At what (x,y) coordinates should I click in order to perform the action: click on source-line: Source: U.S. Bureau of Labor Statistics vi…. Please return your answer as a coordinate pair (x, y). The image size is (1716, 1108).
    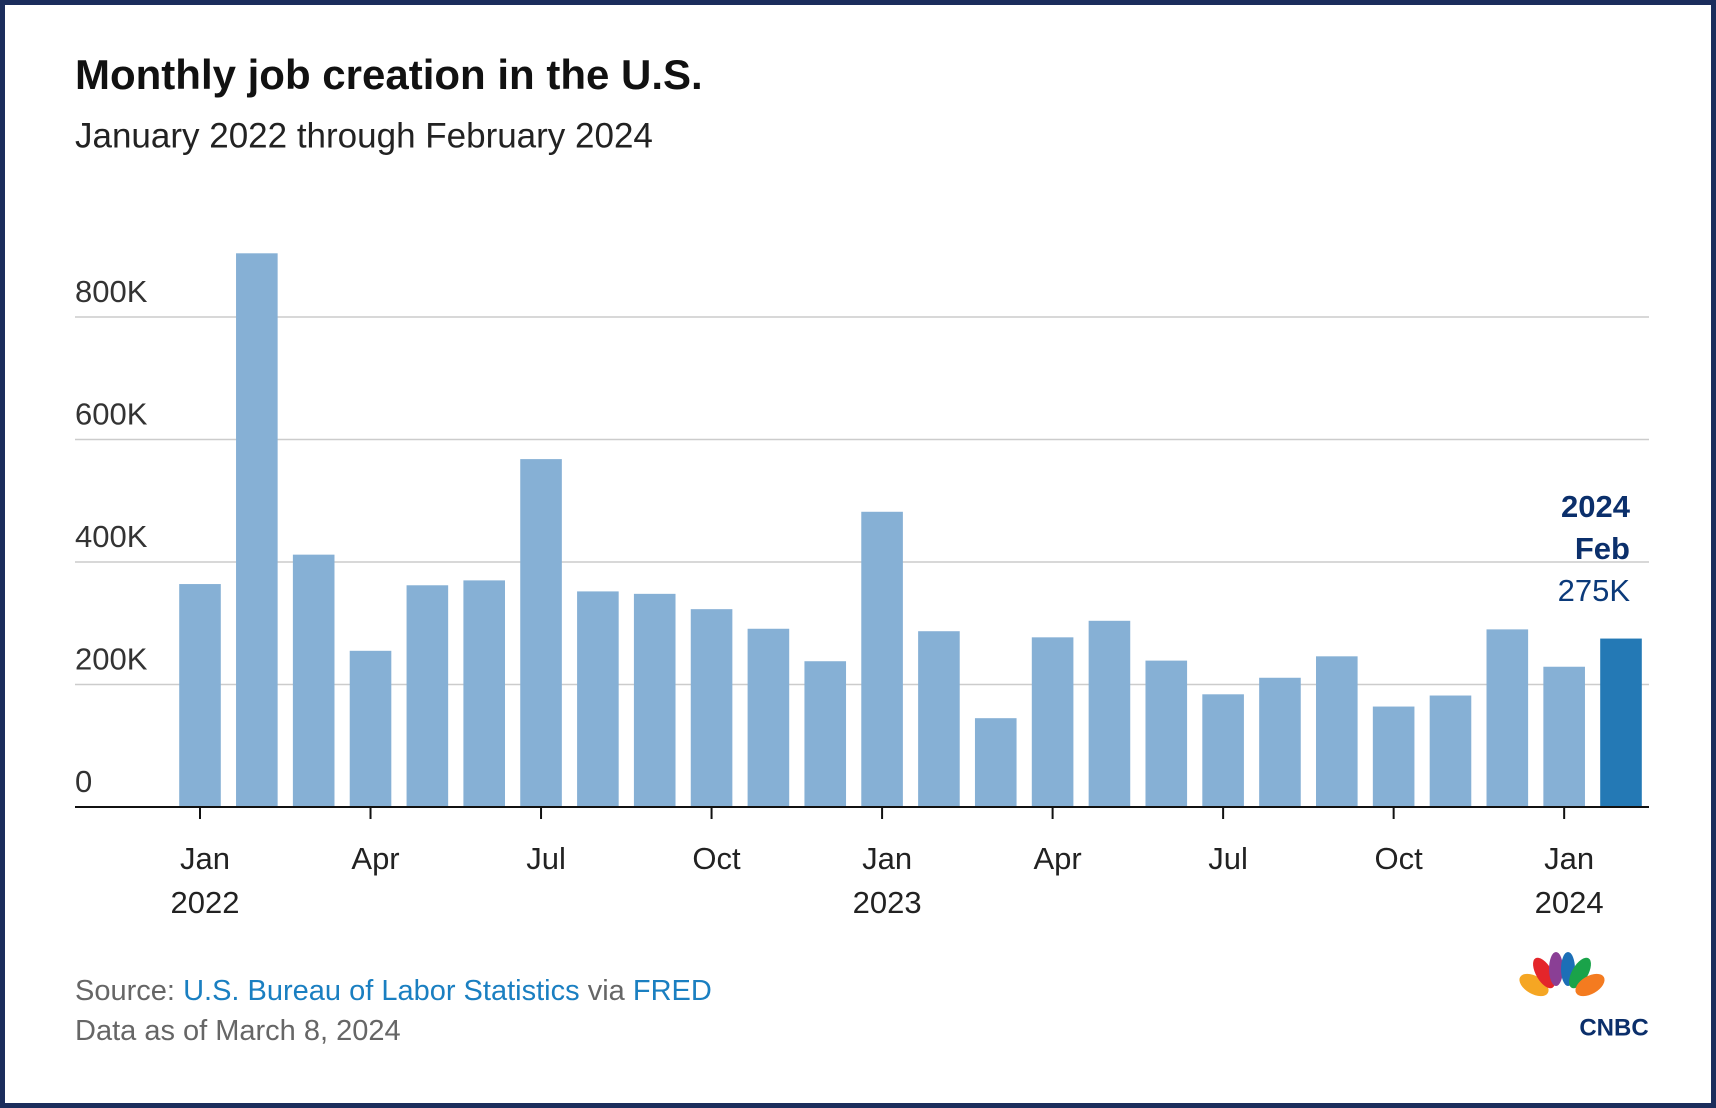
    Looking at the image, I should click on (397, 991).